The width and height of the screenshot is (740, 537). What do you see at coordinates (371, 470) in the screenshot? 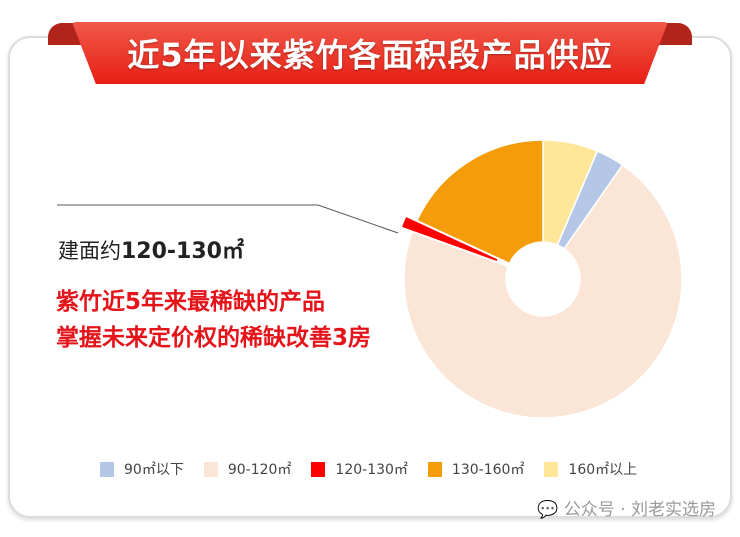
I see `legend-label: 120-130㎡` at bounding box center [371, 470].